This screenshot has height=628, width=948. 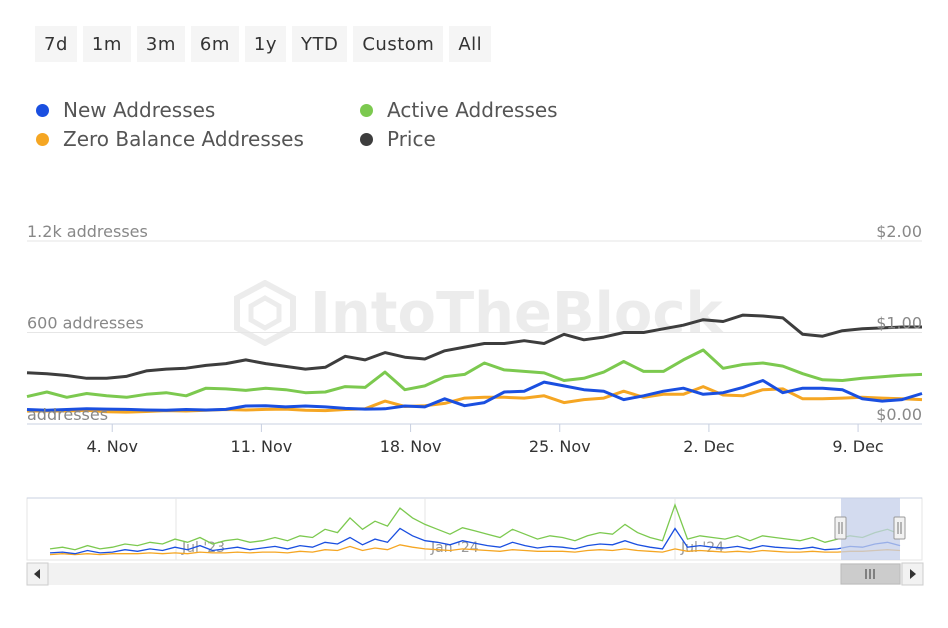 What do you see at coordinates (160, 44) in the screenshot?
I see `range-3m-button: 3m` at bounding box center [160, 44].